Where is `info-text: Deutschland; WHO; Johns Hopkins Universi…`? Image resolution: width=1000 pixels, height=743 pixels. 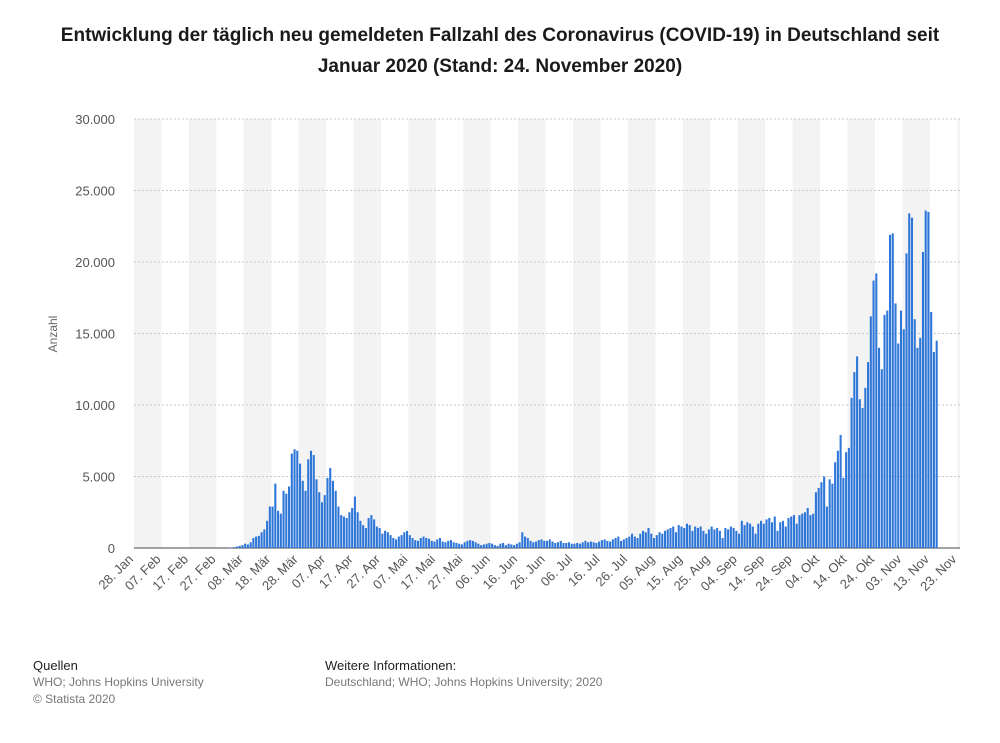
info-text: Deutschland; WHO; Johns Hopkins Universi… is located at coordinates (464, 682).